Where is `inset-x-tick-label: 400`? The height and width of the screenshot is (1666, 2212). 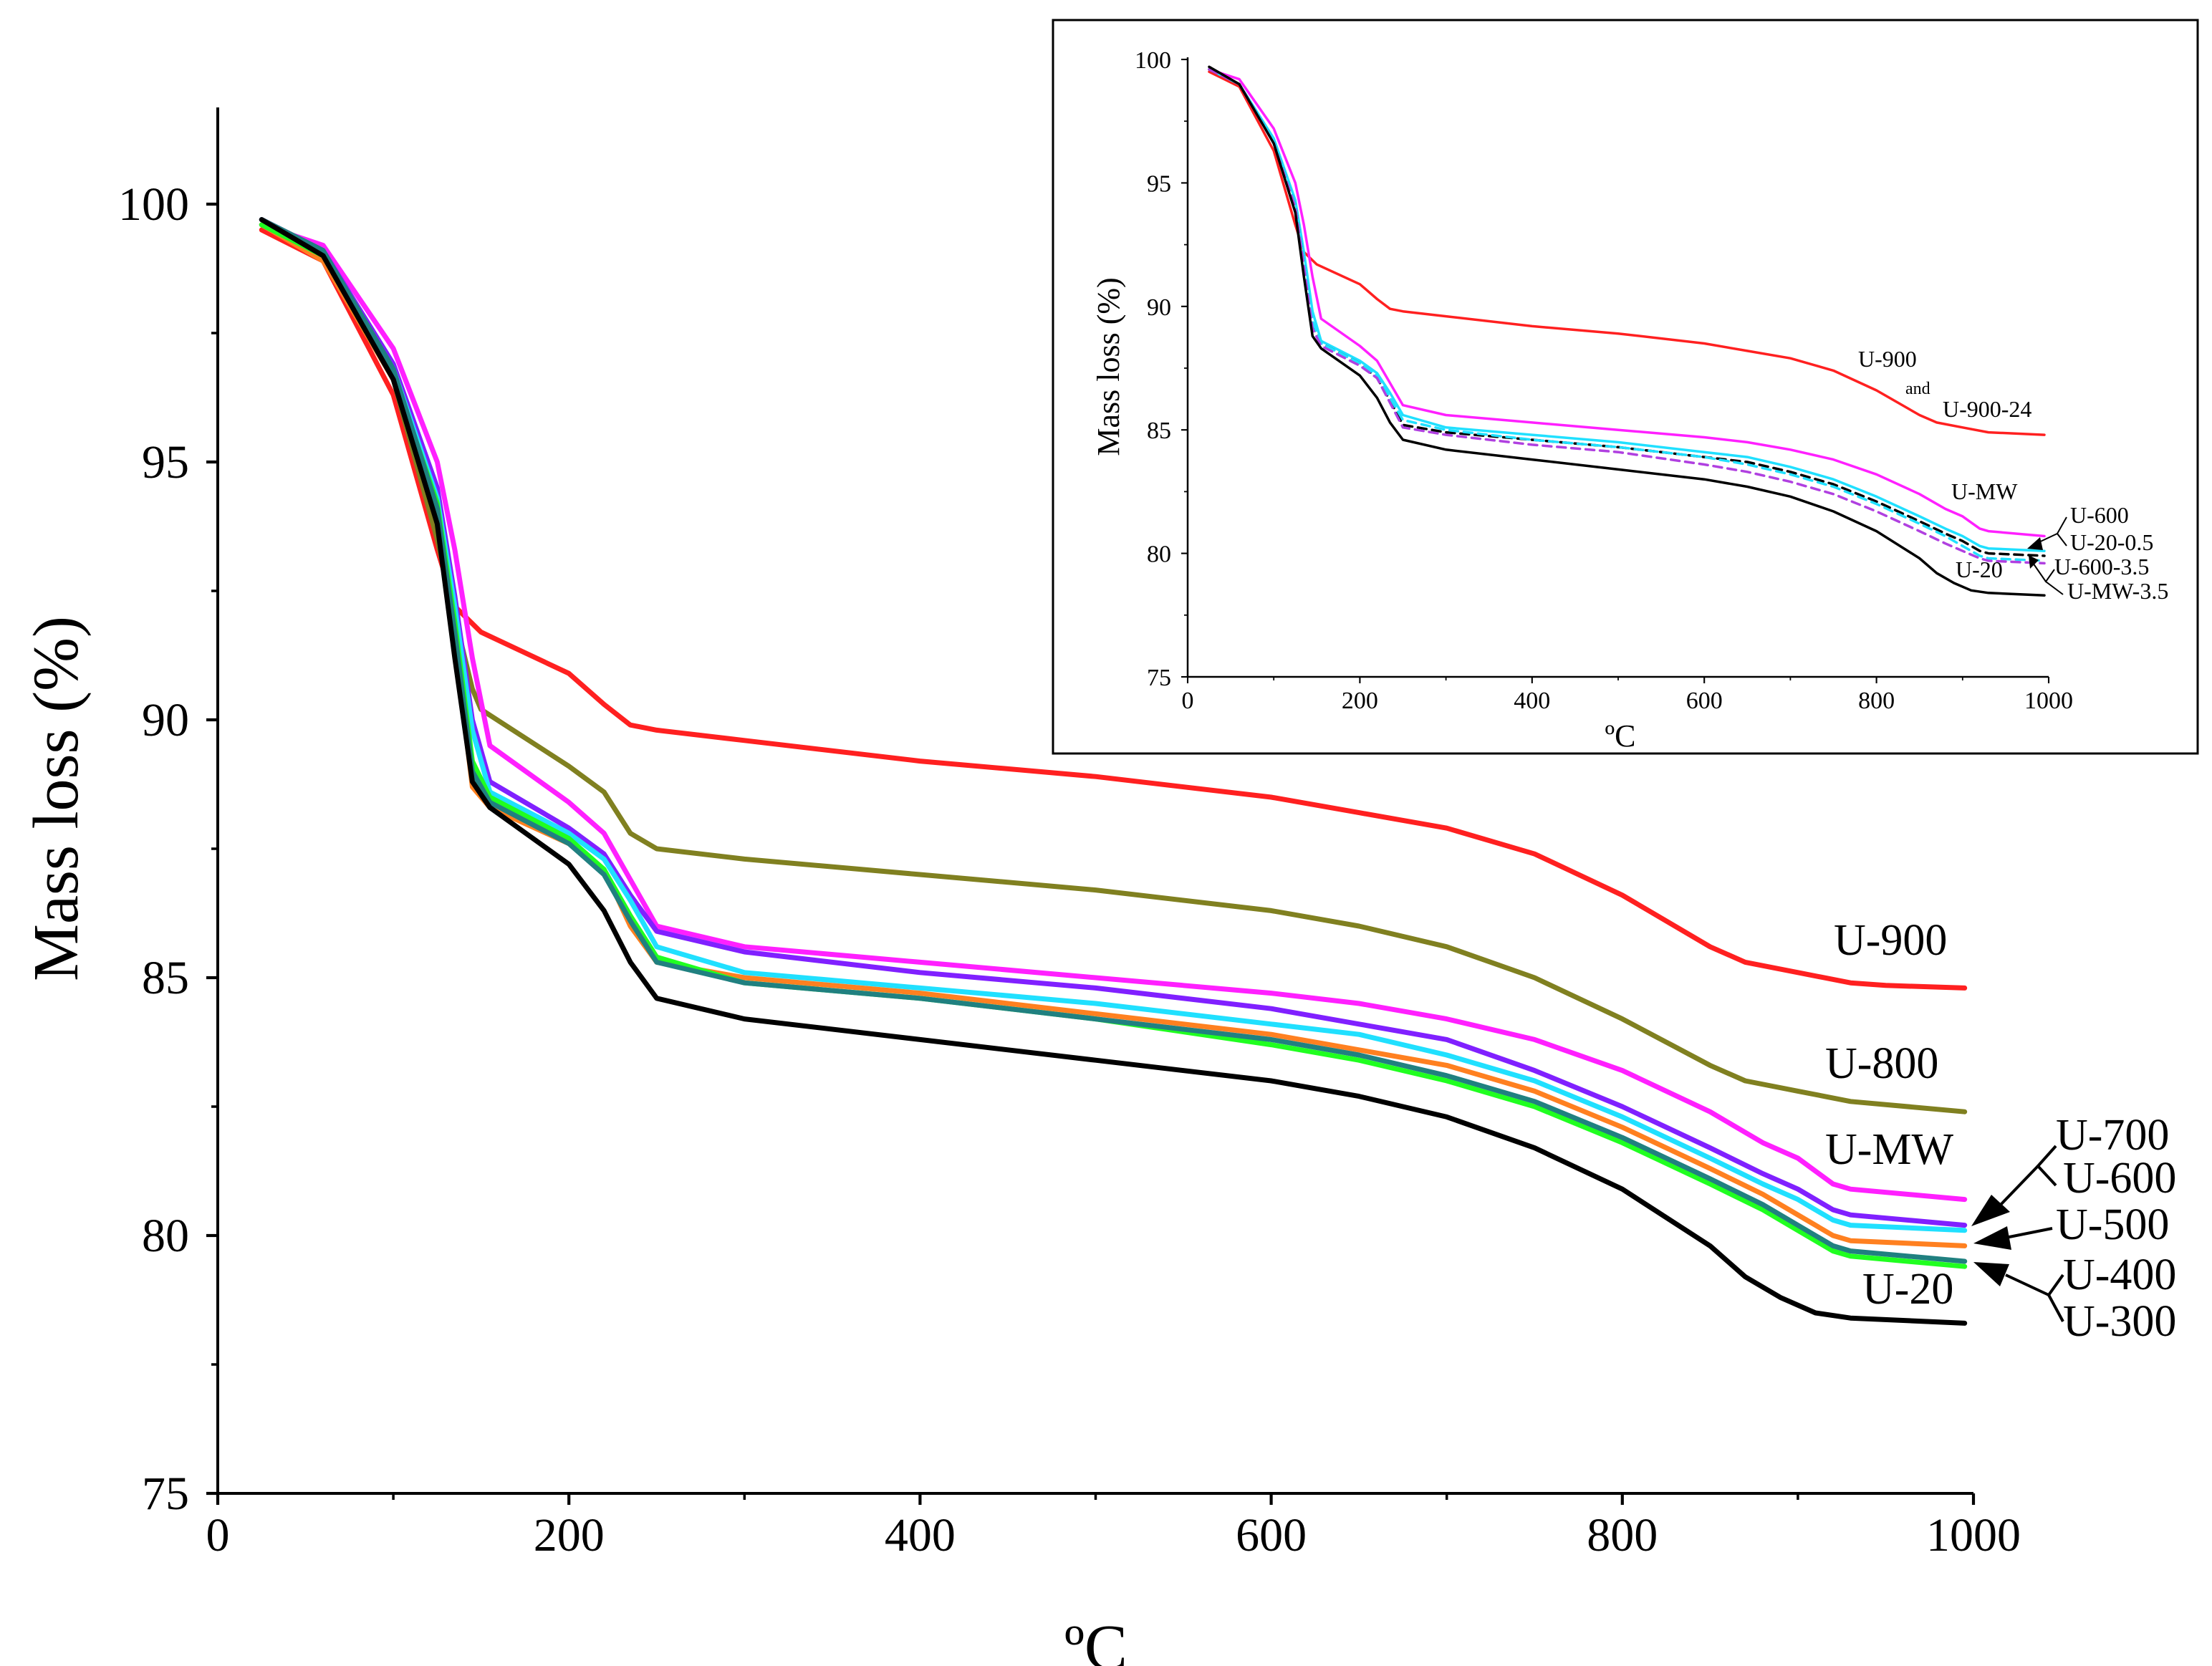
inset-x-tick-label: 400 is located at coordinates (1532, 701).